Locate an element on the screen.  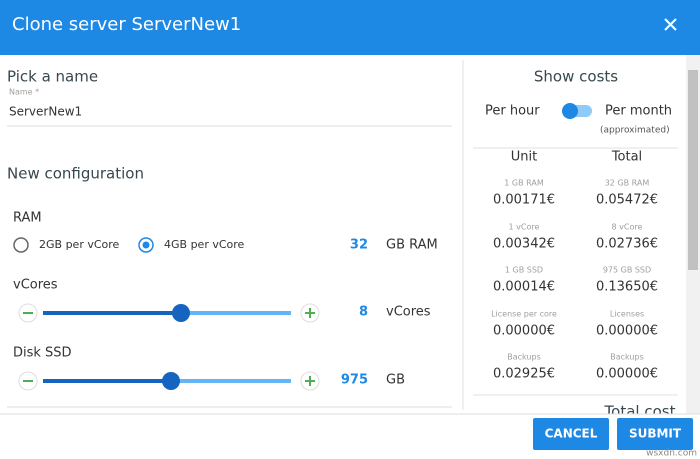
toggle is located at coordinates (577, 111).